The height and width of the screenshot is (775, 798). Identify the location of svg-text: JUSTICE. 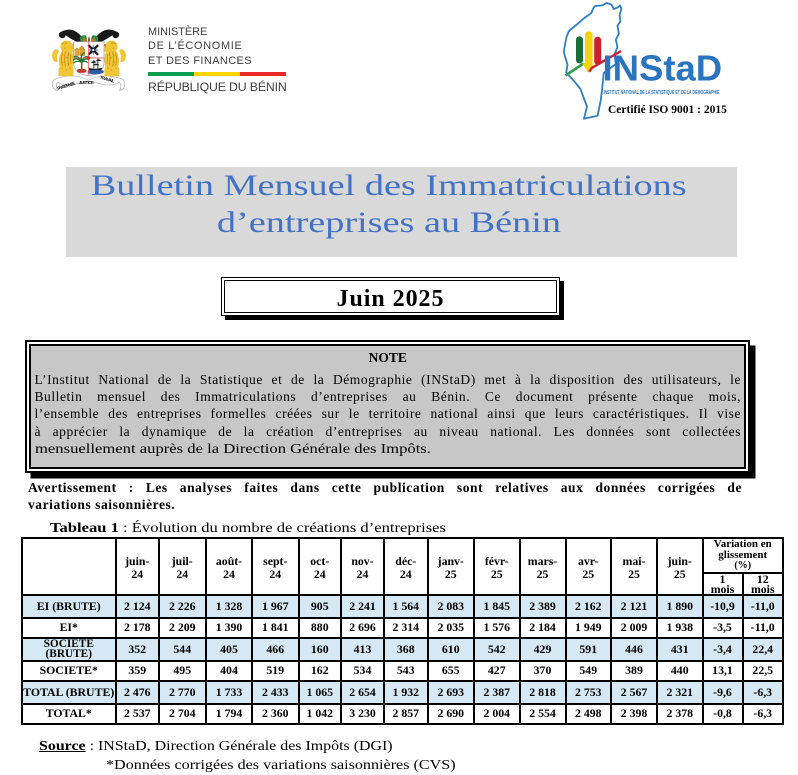
(86, 82).